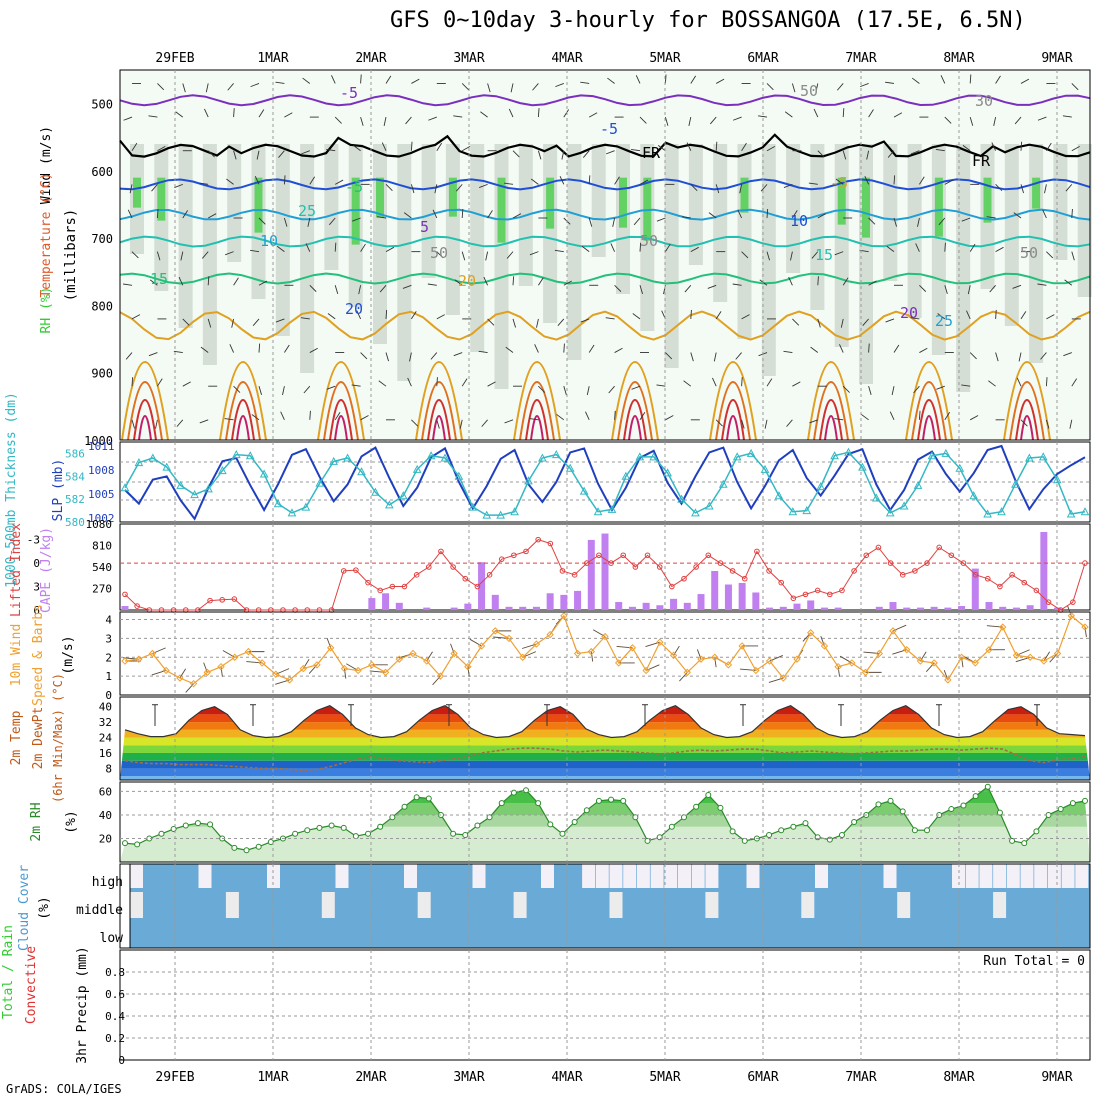 The image size is (1100, 1100). Describe the element at coordinates (121, 1060) in the screenshot. I see `precip-tick-label: 0` at that location.